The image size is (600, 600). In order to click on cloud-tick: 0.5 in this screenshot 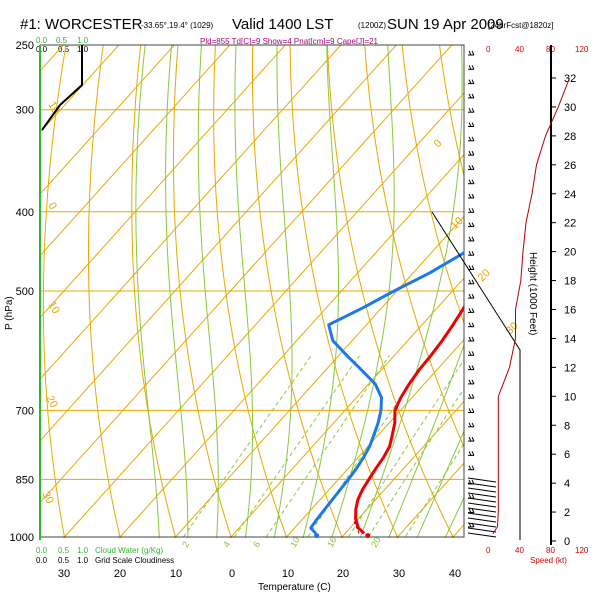, I will do `click(62, 40)`.